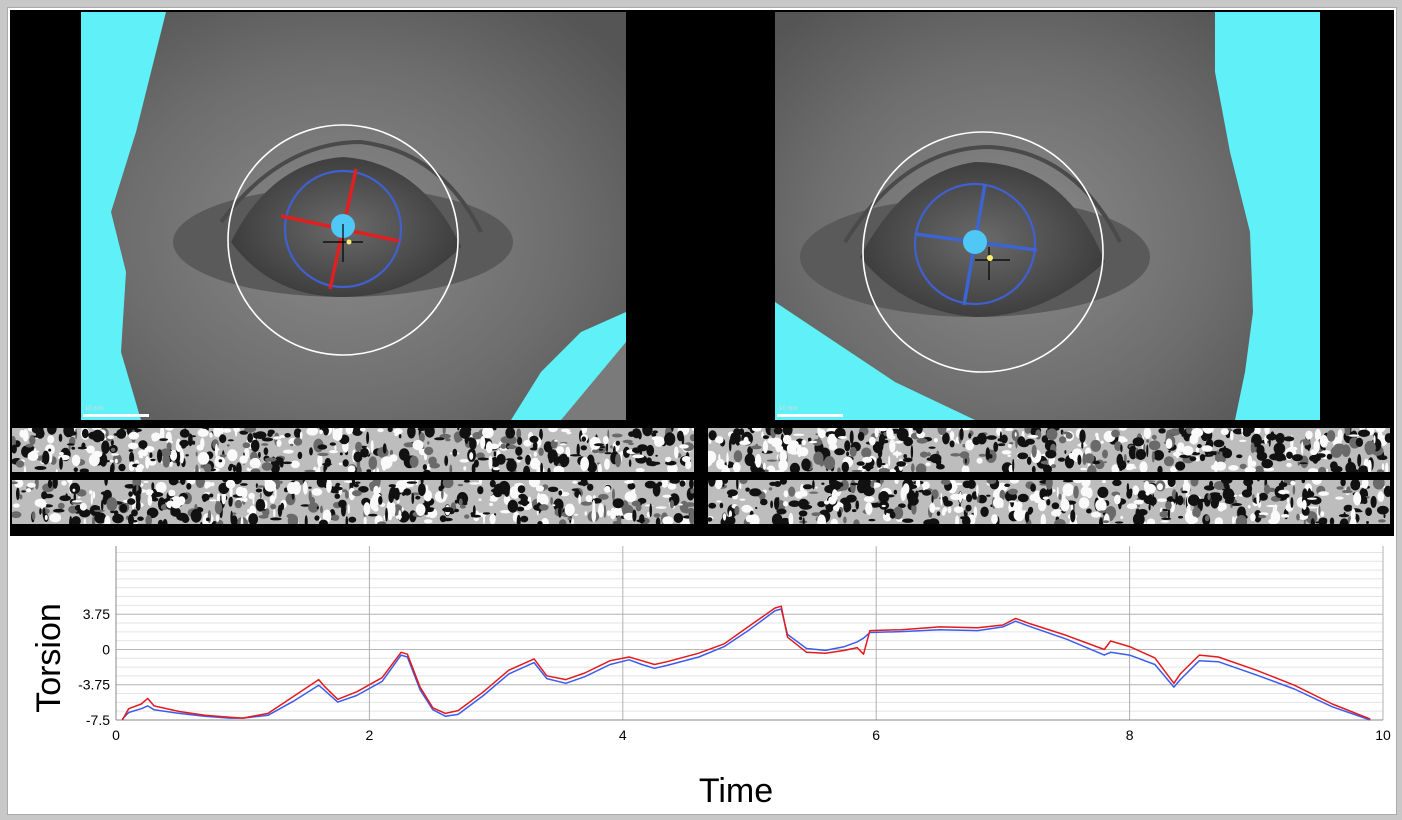 The width and height of the screenshot is (1402, 820). I want to click on iris-strip-right-reference, so click(1049, 450).